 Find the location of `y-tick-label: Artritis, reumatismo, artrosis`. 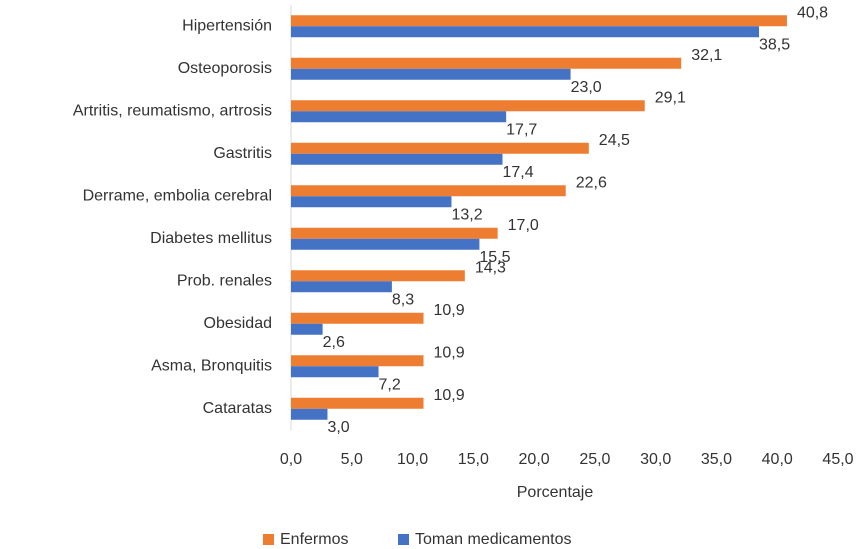

y-tick-label: Artritis, reumatismo, artrosis is located at coordinates (172, 110).